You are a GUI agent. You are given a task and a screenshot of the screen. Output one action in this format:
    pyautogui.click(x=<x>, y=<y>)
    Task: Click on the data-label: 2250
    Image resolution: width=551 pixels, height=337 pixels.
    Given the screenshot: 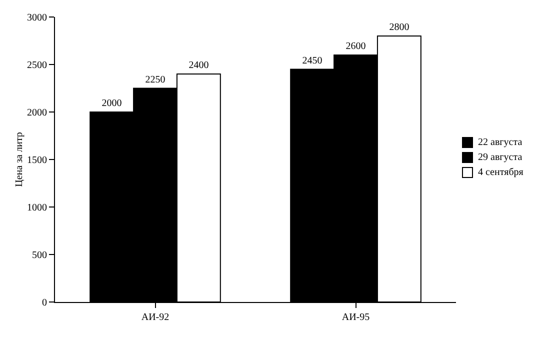 What is the action you would take?
    pyautogui.click(x=155, y=80)
    